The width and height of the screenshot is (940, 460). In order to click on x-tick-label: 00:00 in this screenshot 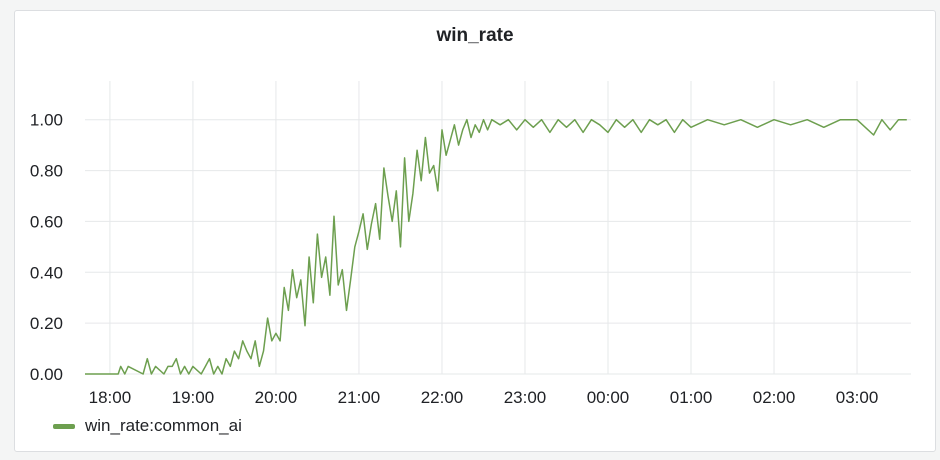, I will do `click(608, 397)`.